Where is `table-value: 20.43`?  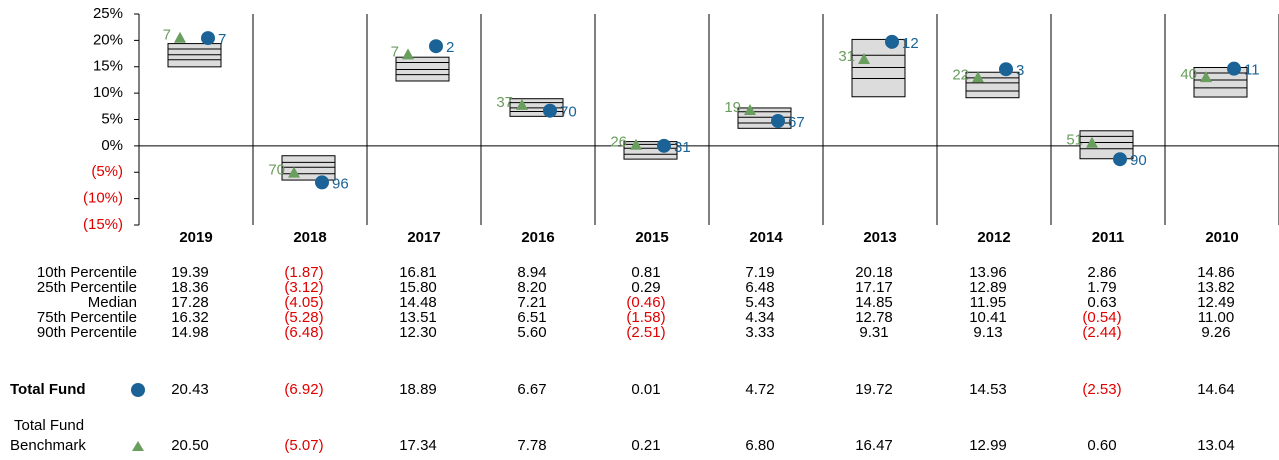
table-value: 20.43 is located at coordinates (190, 389).